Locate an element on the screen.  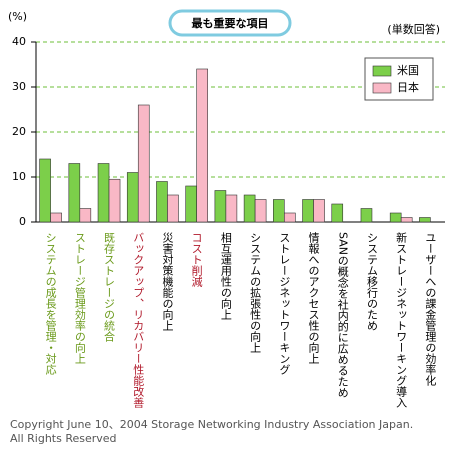
x-tick-label: コスト削減 is located at coordinates (196, 260).